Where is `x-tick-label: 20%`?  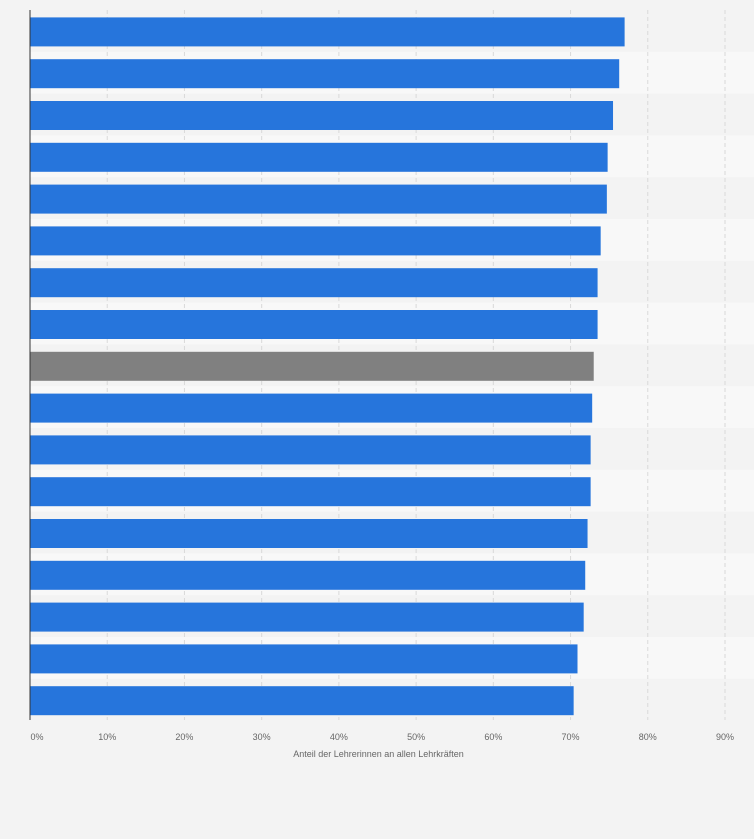 x-tick-label: 20% is located at coordinates (184, 737).